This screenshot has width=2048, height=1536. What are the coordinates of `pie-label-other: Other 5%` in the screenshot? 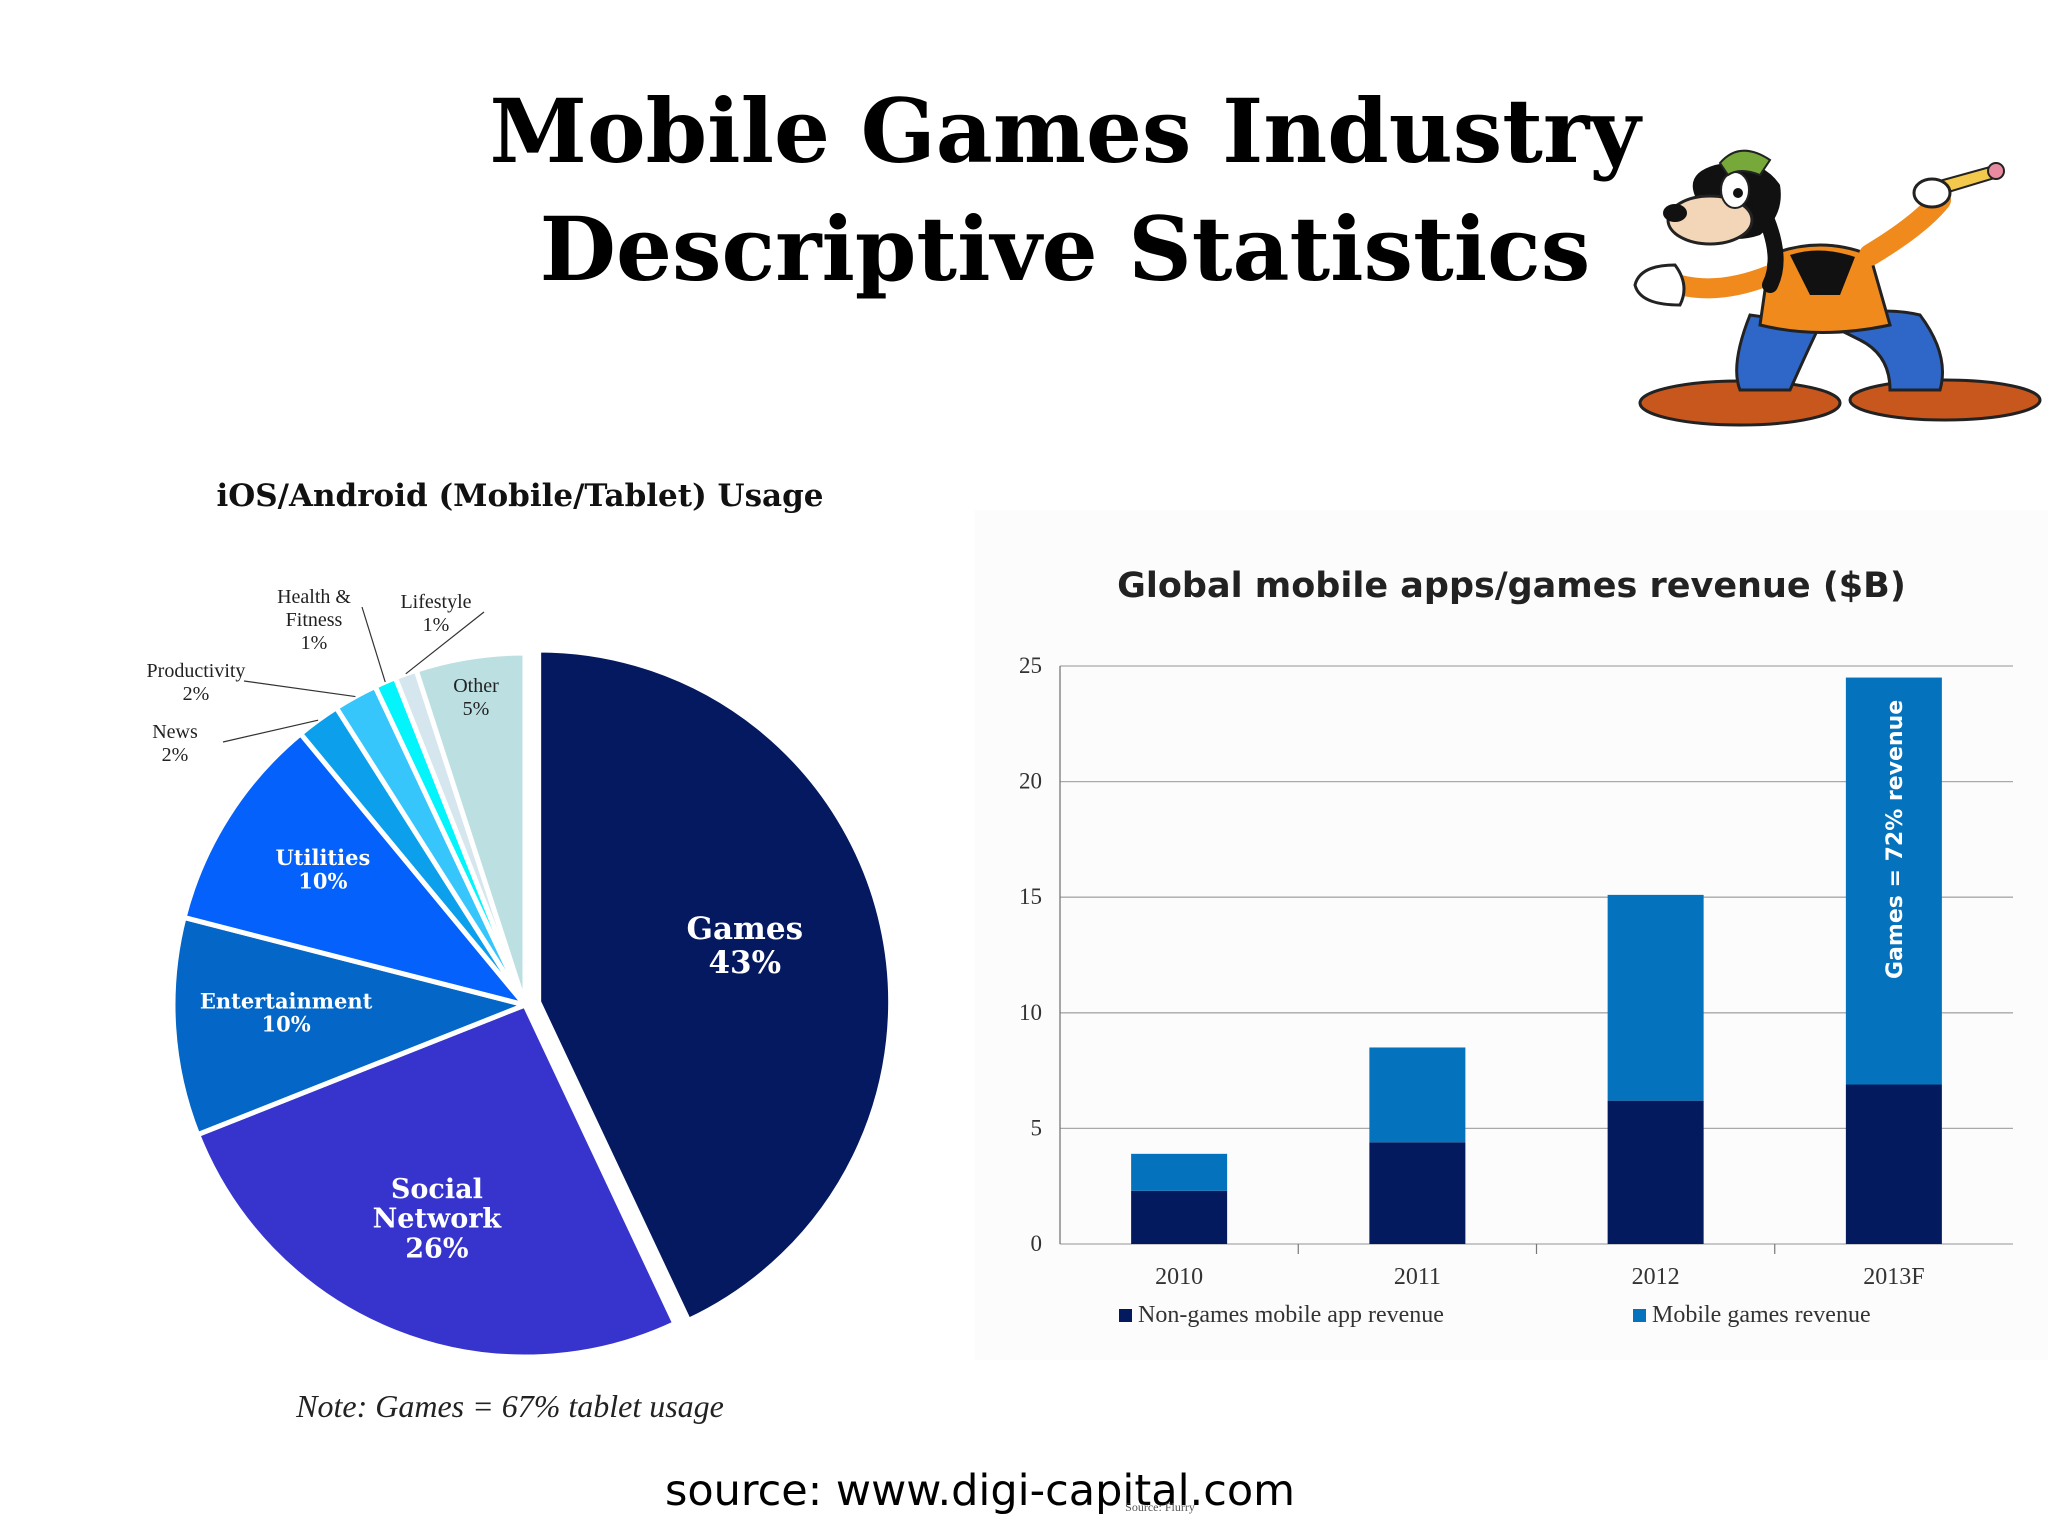 It's located at (476, 697).